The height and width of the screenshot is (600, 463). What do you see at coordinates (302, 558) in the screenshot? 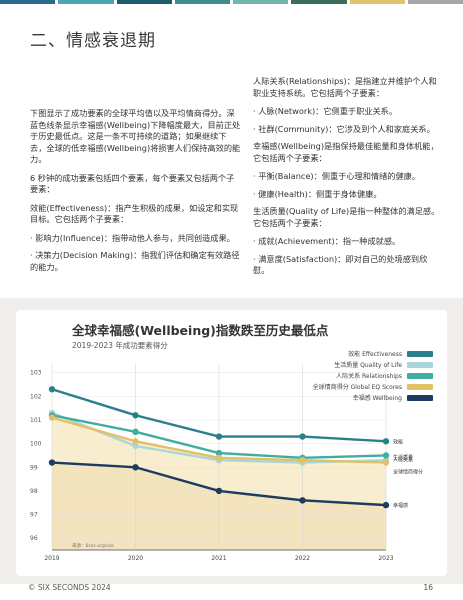
I see `x-tick-label: 2022` at bounding box center [302, 558].